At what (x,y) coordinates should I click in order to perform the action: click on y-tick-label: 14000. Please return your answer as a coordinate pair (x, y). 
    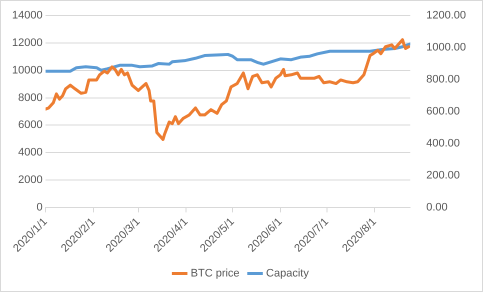
    Looking at the image, I should click on (27, 16).